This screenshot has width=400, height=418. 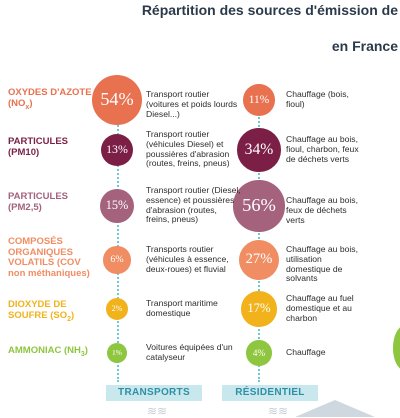 I want to click on residentiel-description: Chauffage, so click(x=306, y=352).